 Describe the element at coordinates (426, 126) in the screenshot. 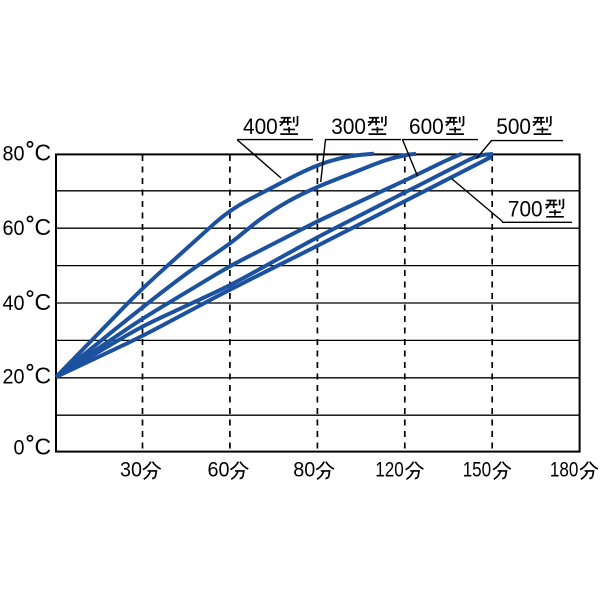

I see `svg-text: 600` at that location.